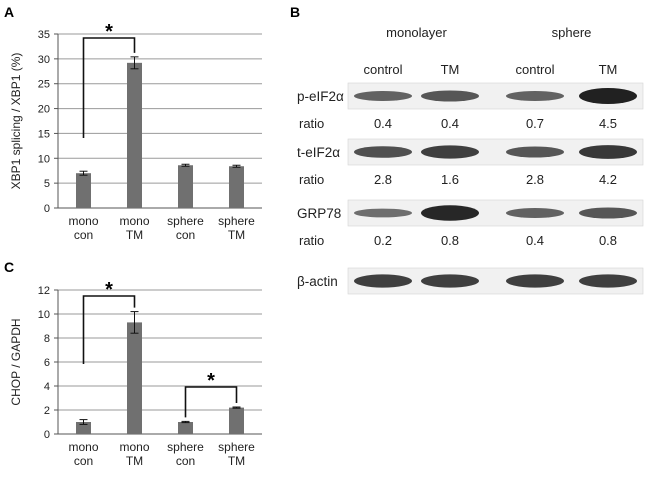  Describe the element at coordinates (47, 184) in the screenshot. I see `y-tick-label: 5` at that location.